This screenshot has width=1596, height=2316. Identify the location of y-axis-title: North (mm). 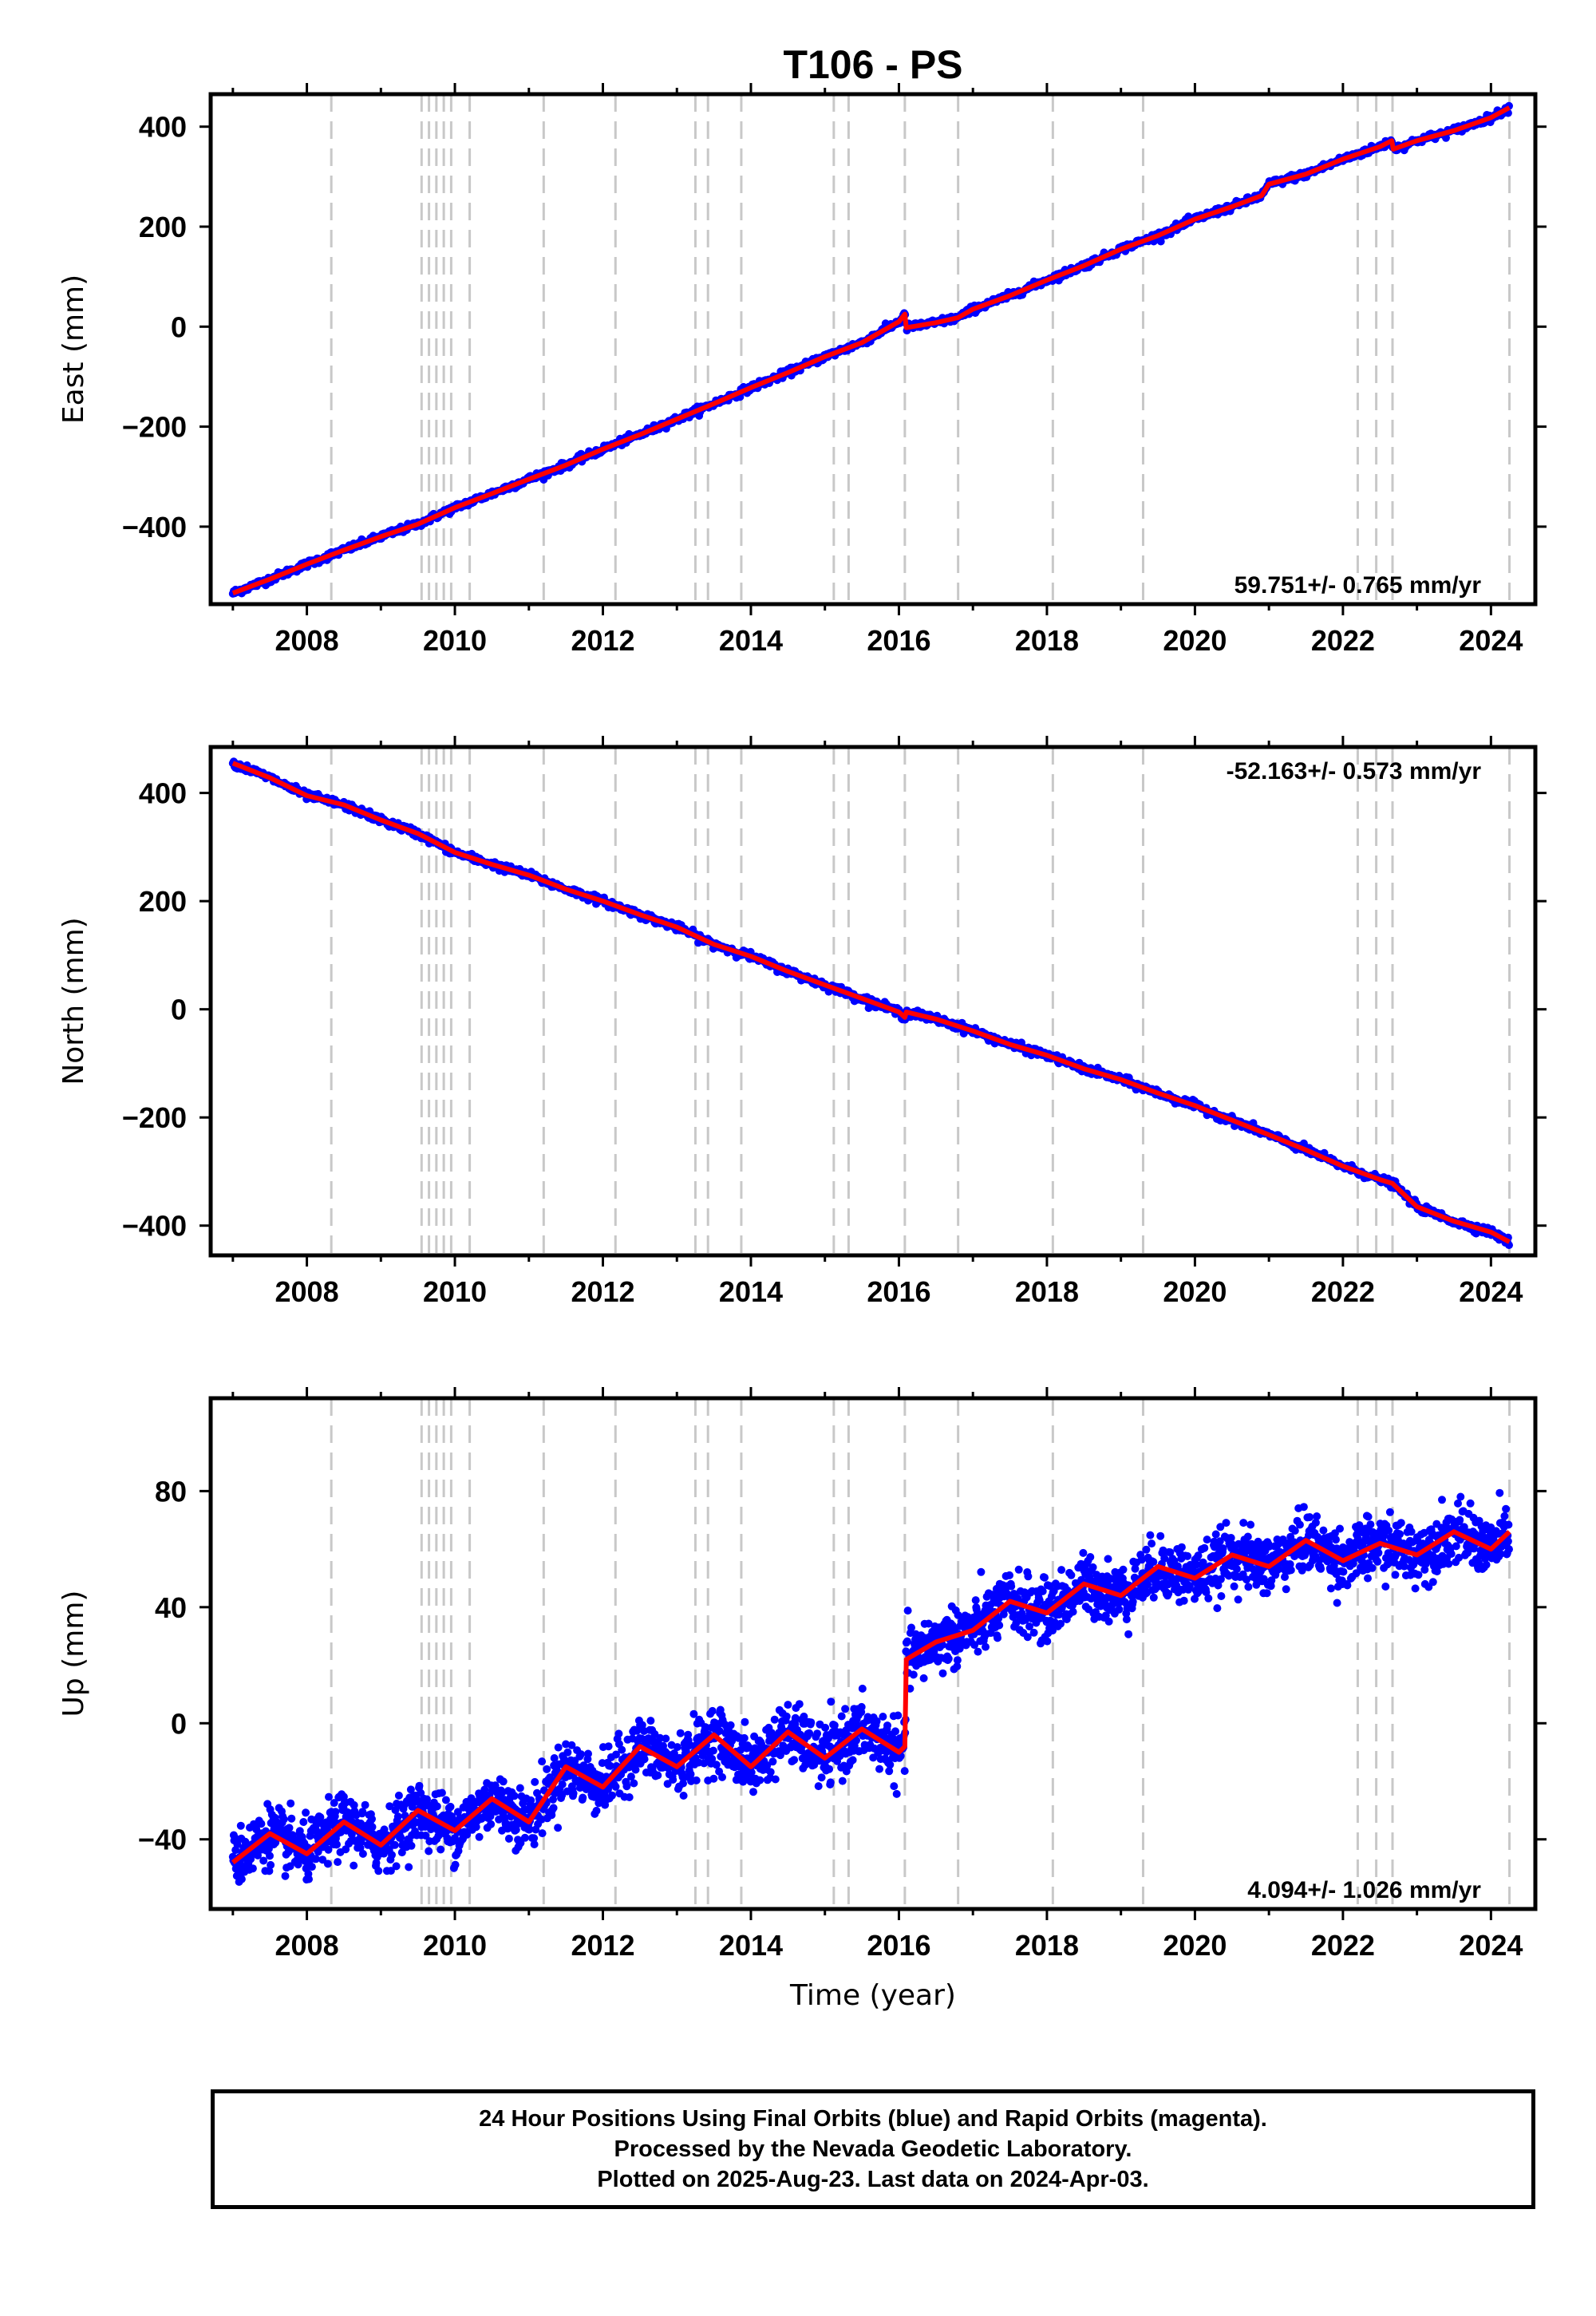
(73, 1001).